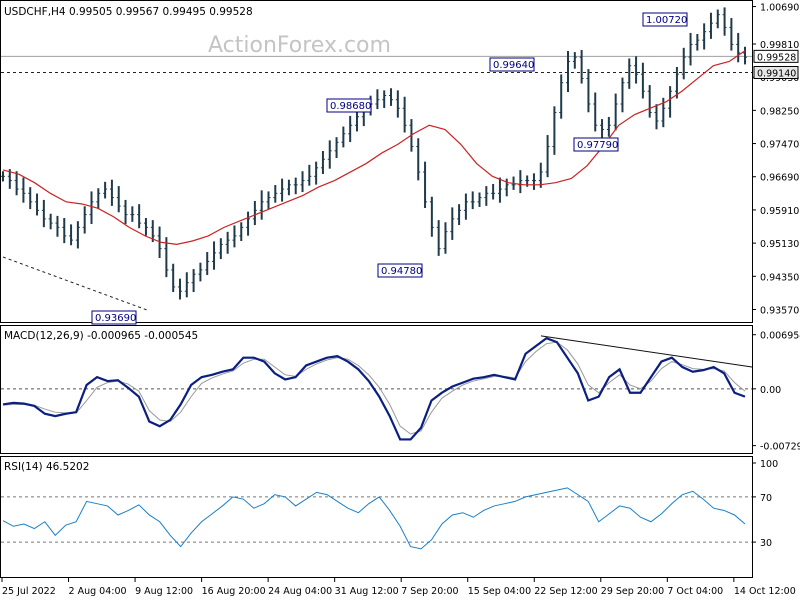 The image size is (800, 604). Describe the element at coordinates (300, 591) in the screenshot. I see `x-tick-label: 24 Aug 04:00` at that location.